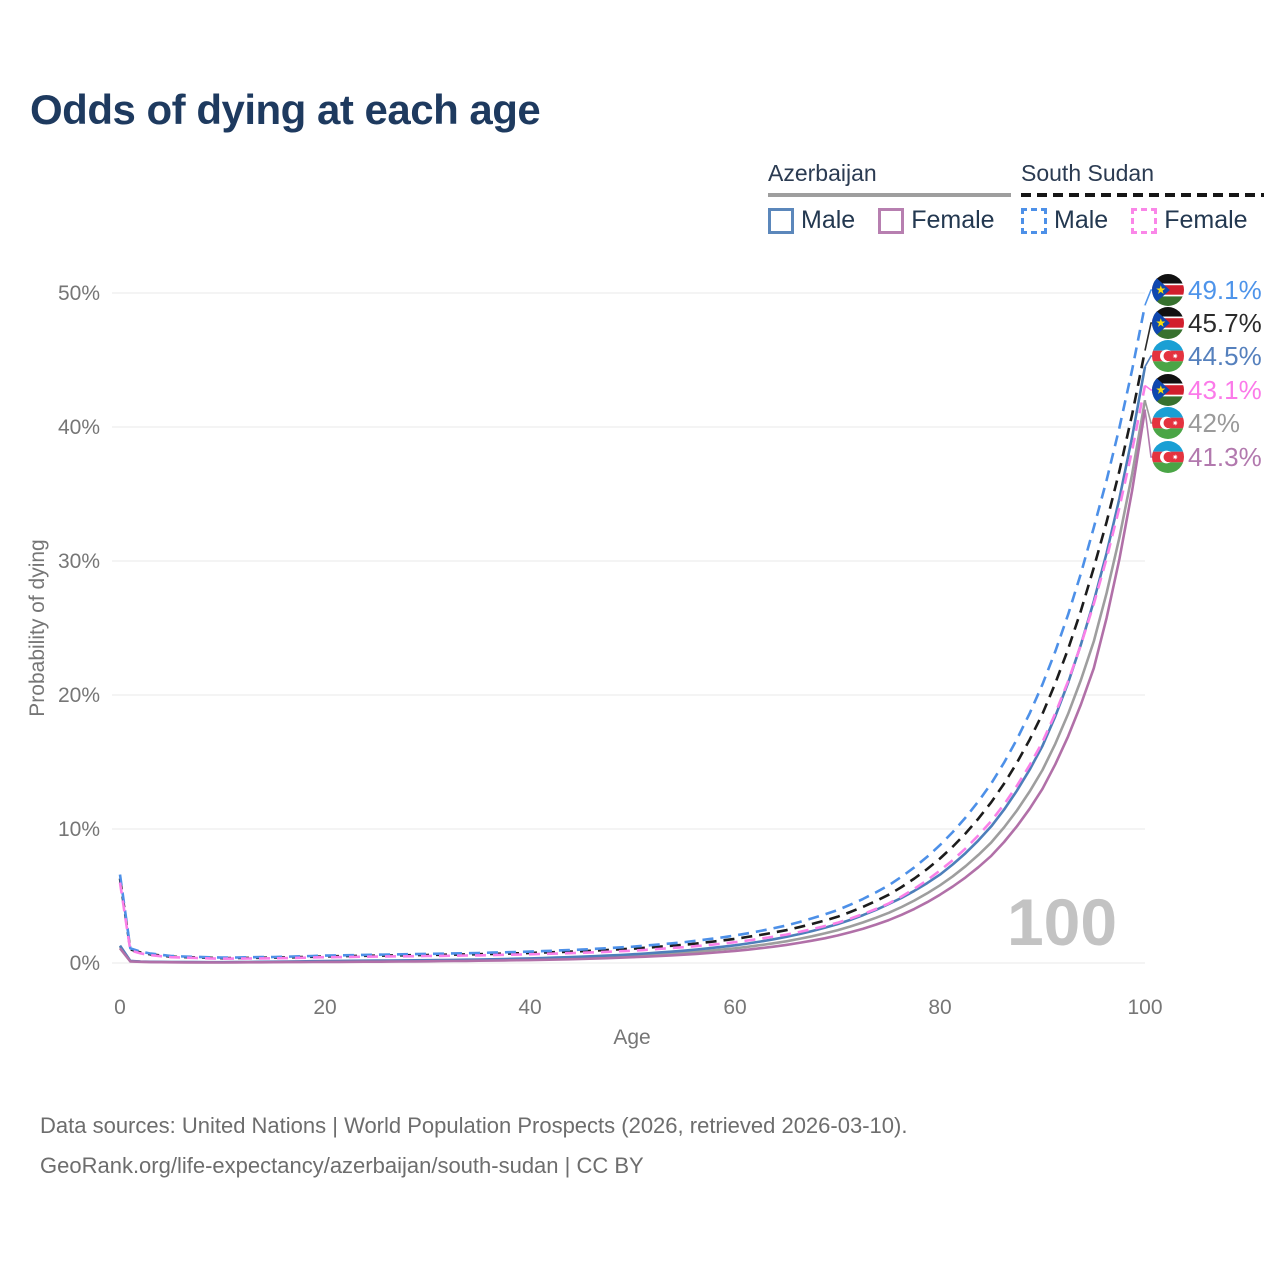  I want to click on y-tick-label-50: 50%, so click(79, 293).